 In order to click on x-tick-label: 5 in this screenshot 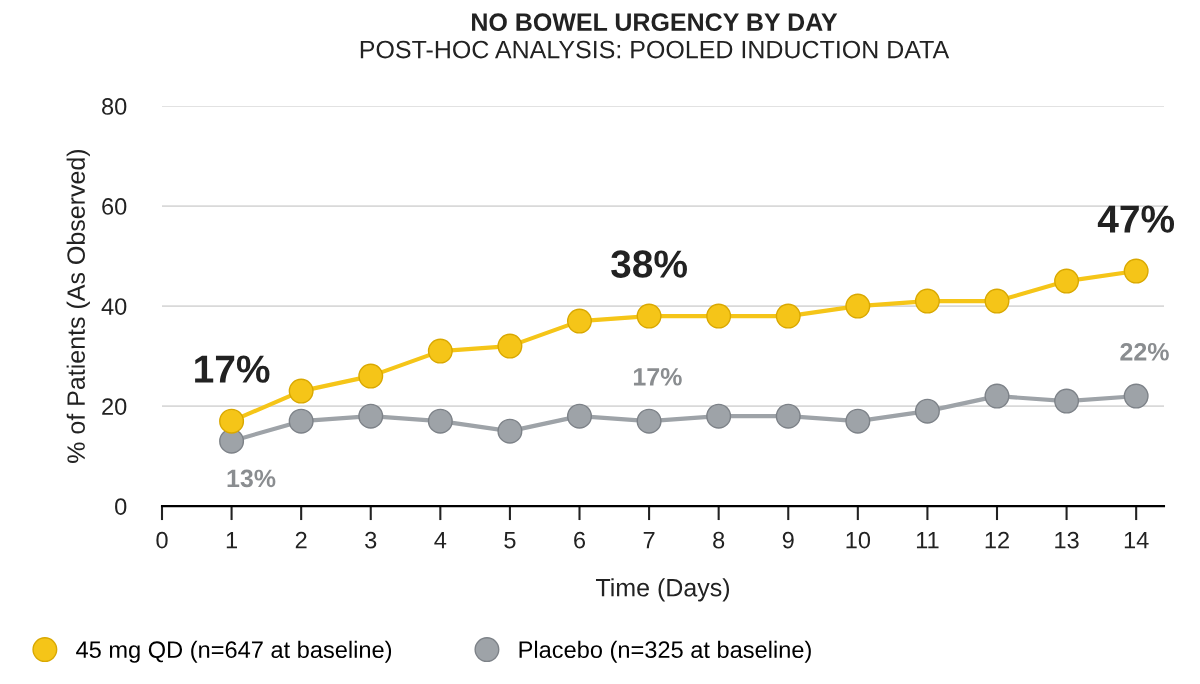, I will do `click(510, 540)`.